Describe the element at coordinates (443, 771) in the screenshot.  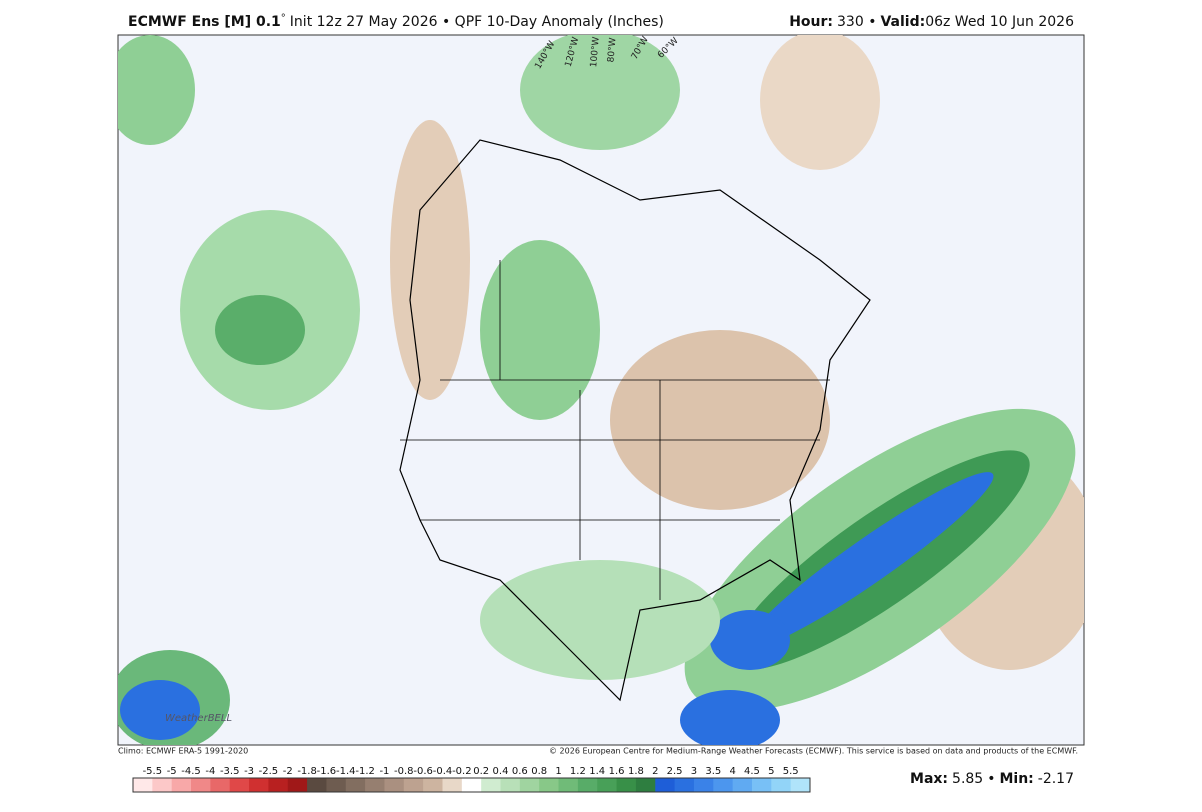
I see `colorbar-label: -0.4` at that location.